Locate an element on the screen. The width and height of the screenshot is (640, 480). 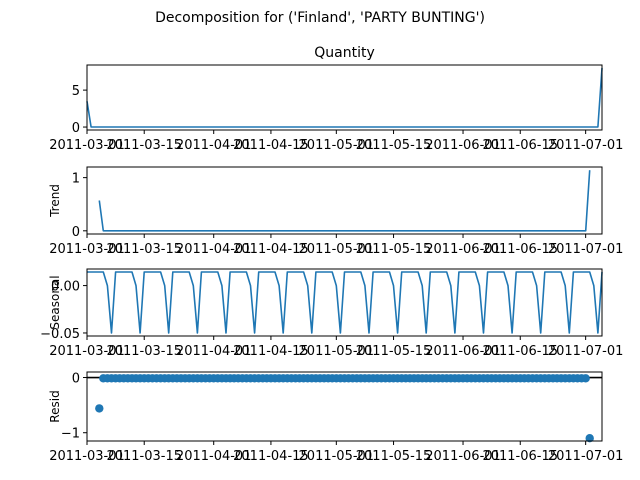
seasonal-x-tick-label: 2011-03-01 is located at coordinates (87, 351).